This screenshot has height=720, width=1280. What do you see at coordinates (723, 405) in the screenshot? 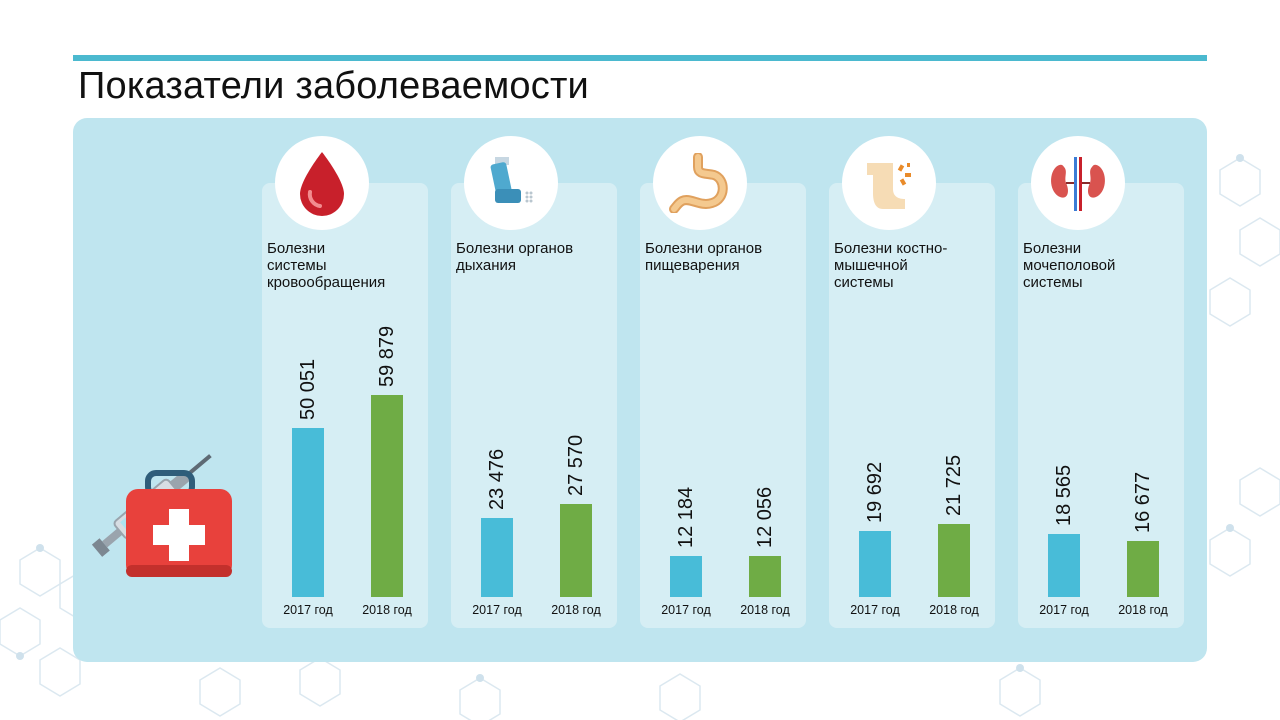
I see `category-card-digestive` at bounding box center [723, 405].